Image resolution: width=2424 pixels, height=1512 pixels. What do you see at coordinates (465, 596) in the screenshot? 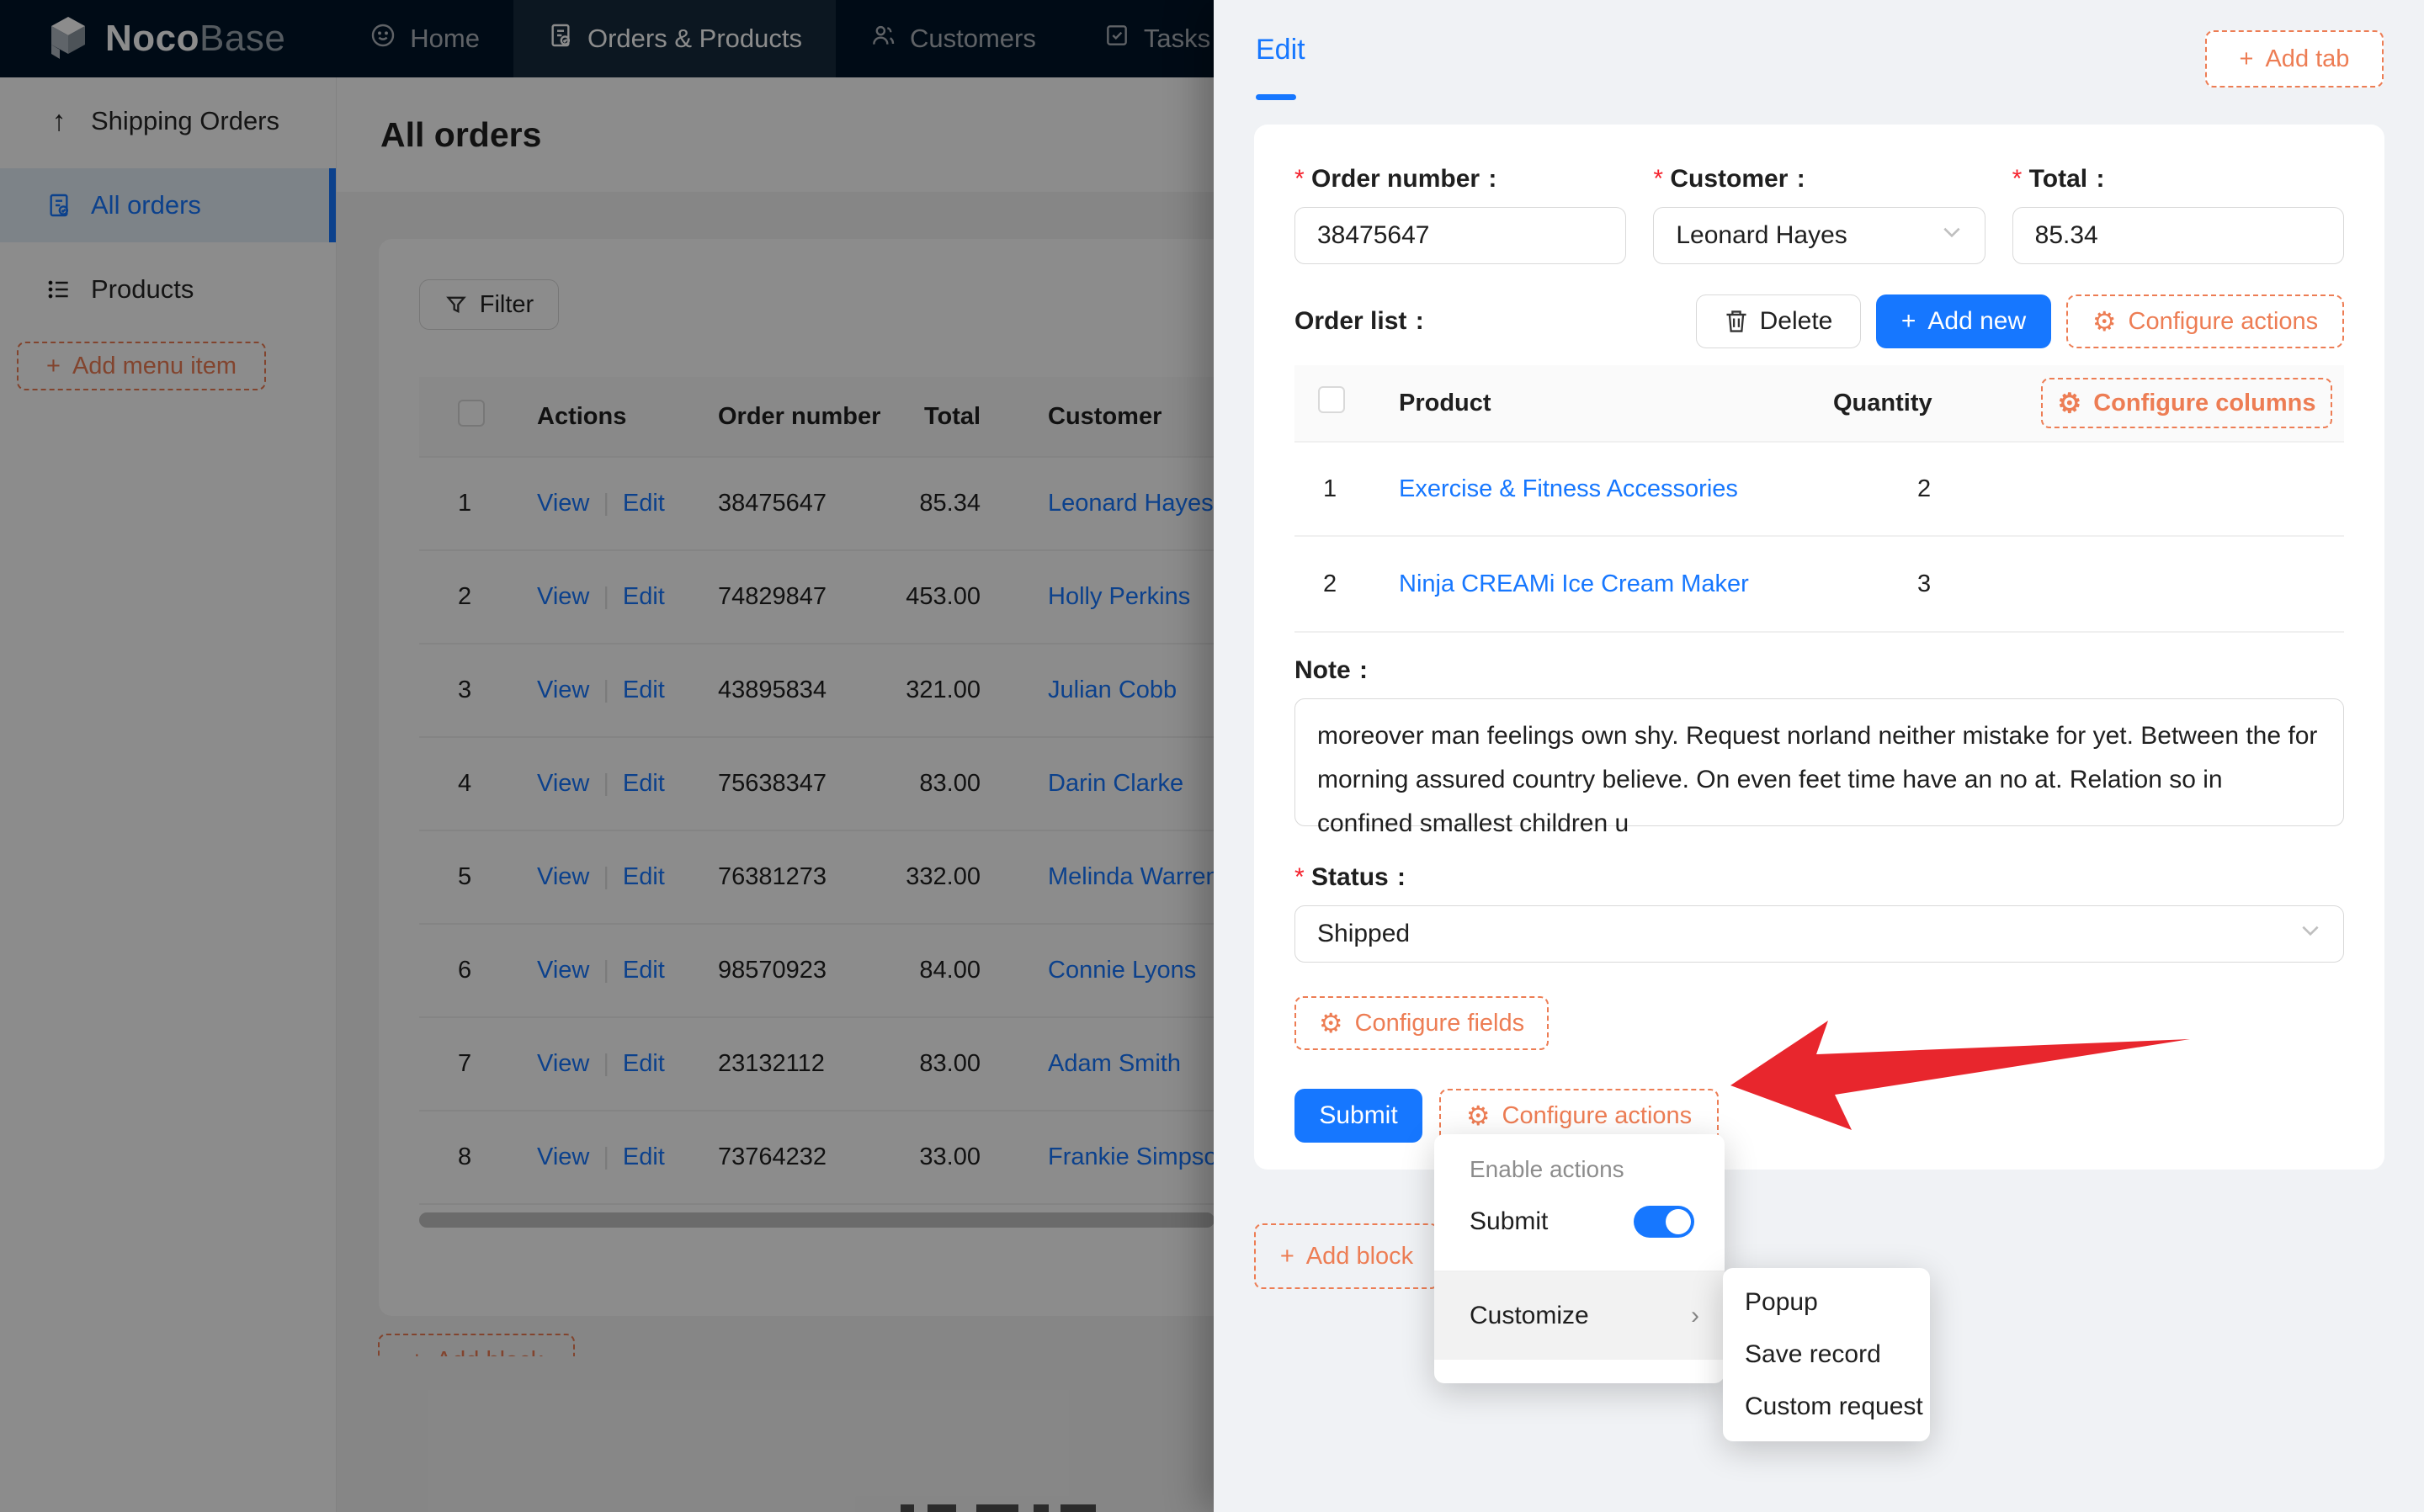
I see `row-index: 2` at bounding box center [465, 596].